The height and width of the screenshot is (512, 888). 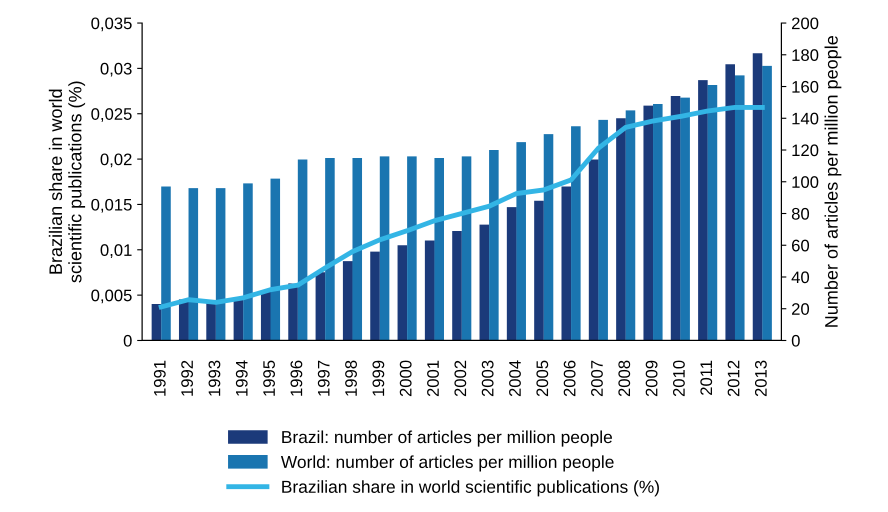 I want to click on y-tick-label: 0,02, so click(x=116, y=160).